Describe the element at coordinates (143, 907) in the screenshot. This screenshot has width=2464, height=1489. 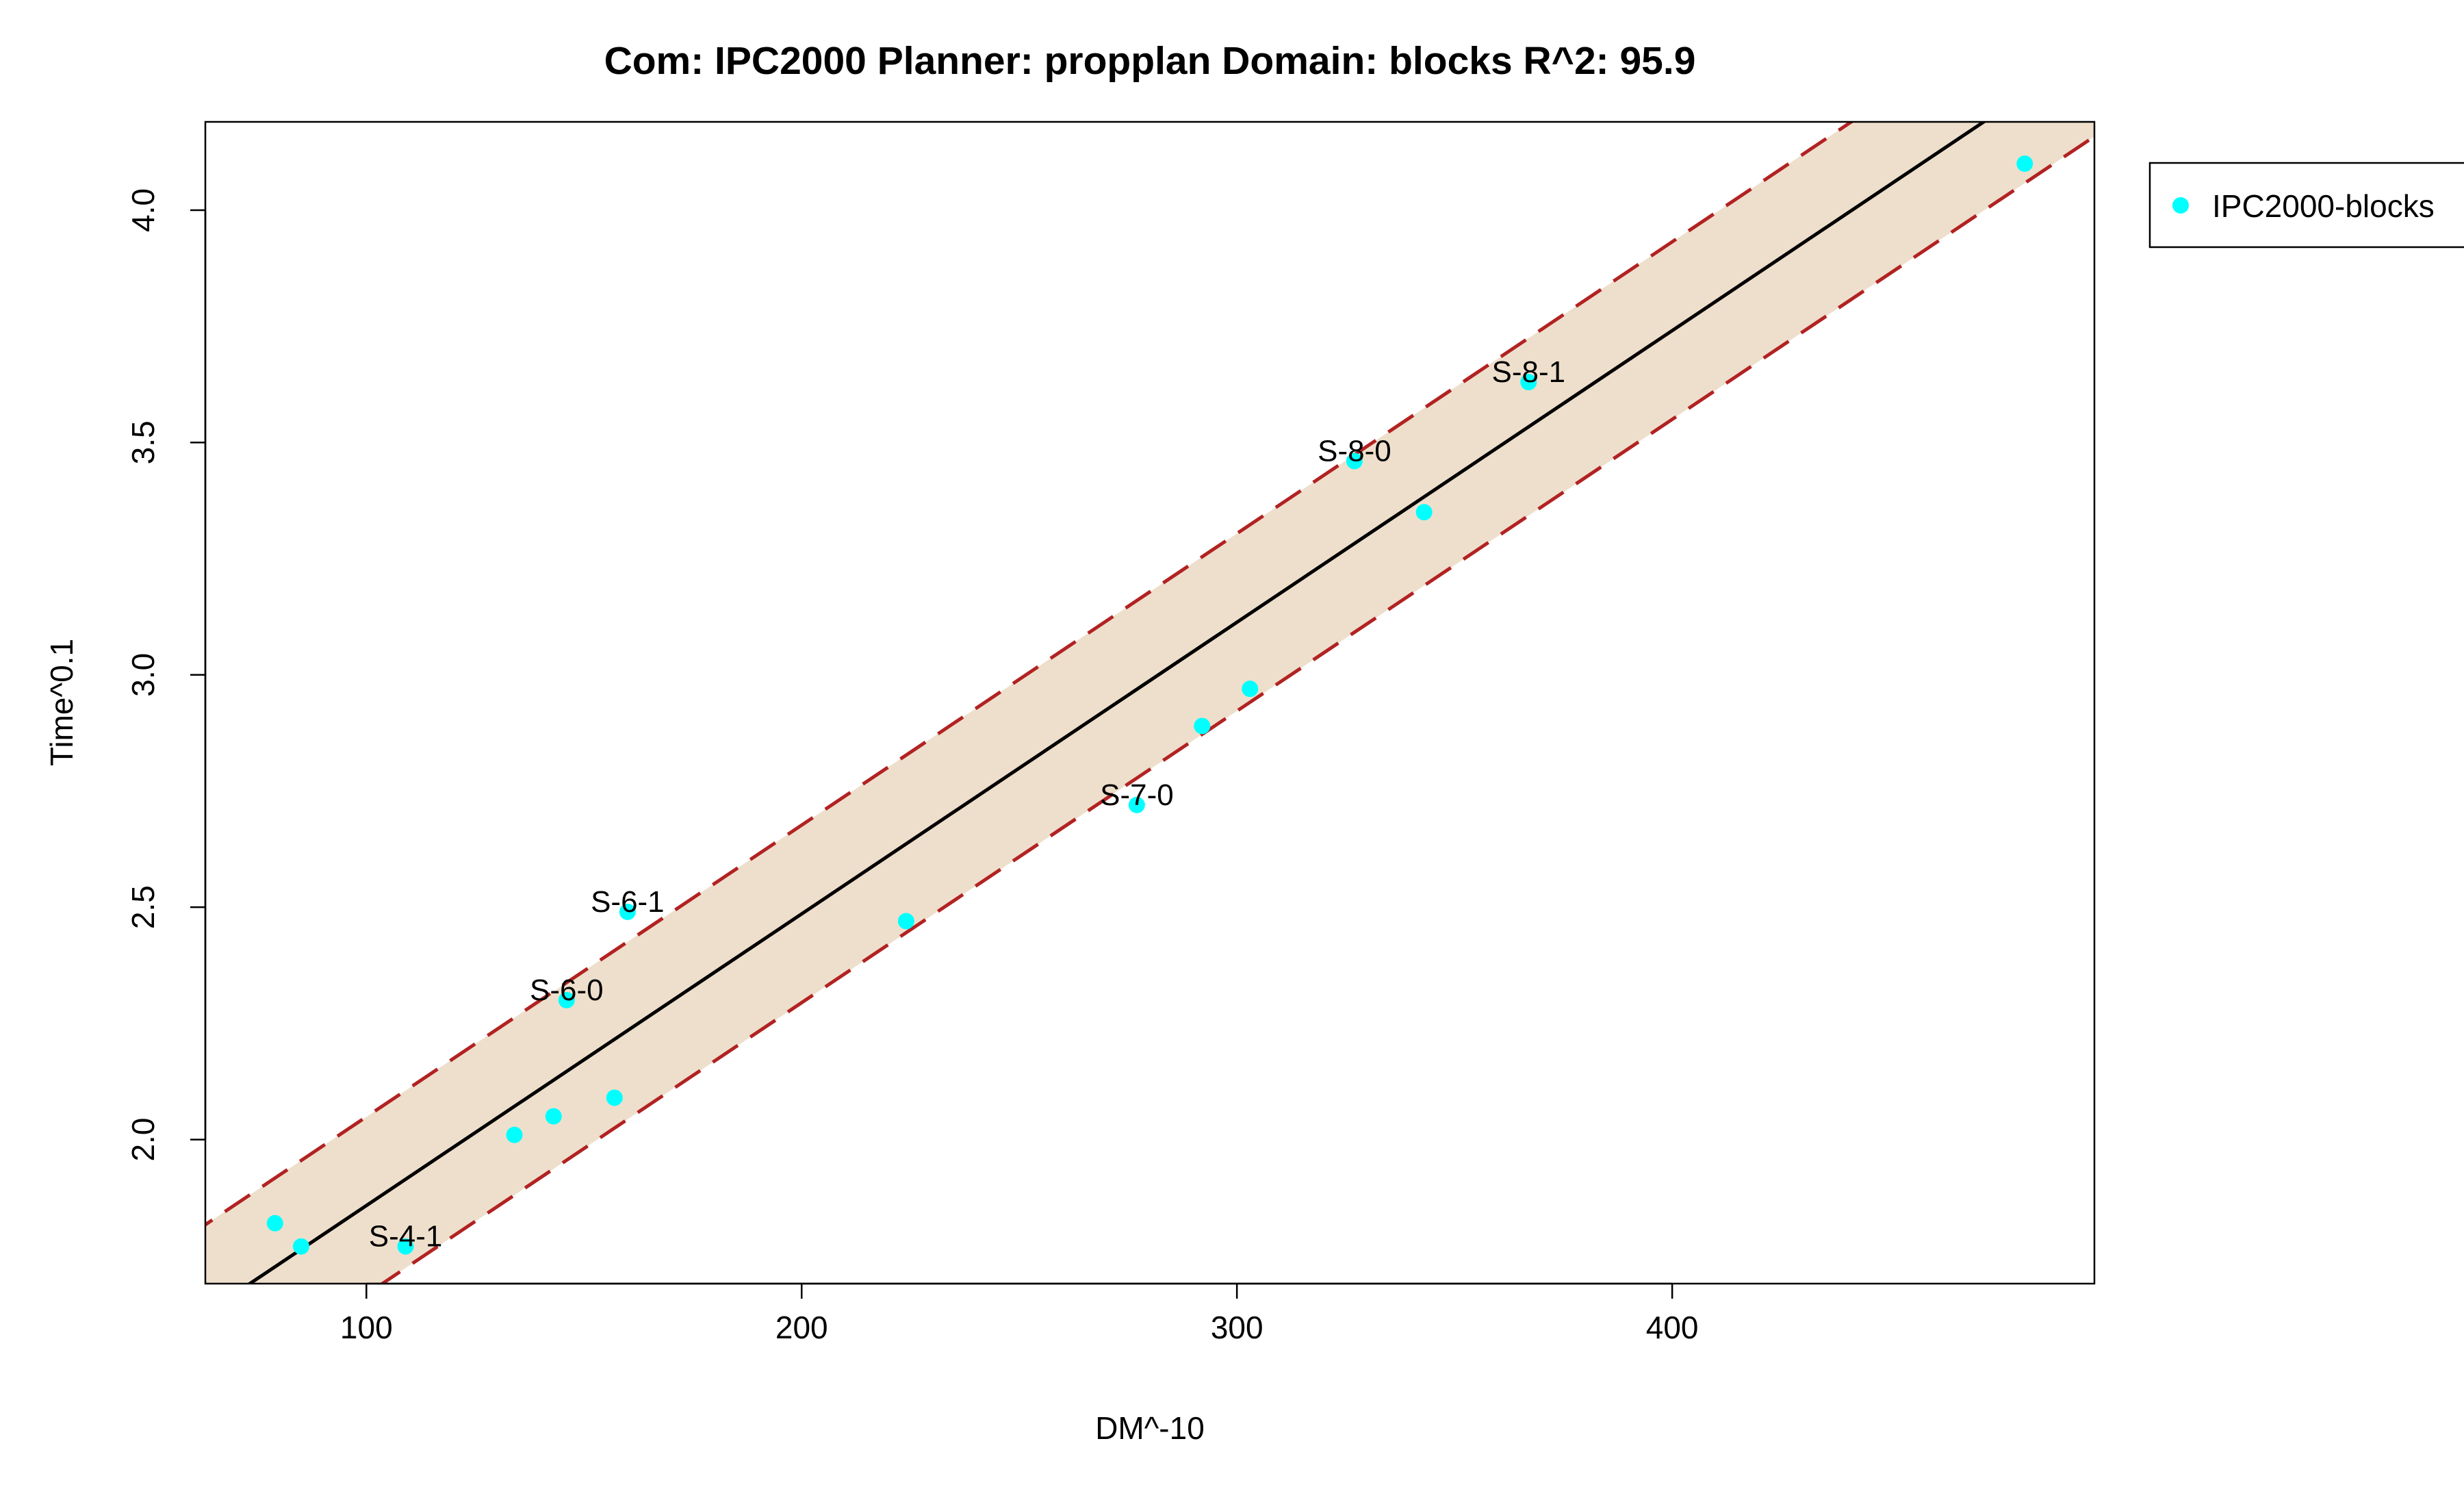
I see `y-tick-label: 2.5` at that location.